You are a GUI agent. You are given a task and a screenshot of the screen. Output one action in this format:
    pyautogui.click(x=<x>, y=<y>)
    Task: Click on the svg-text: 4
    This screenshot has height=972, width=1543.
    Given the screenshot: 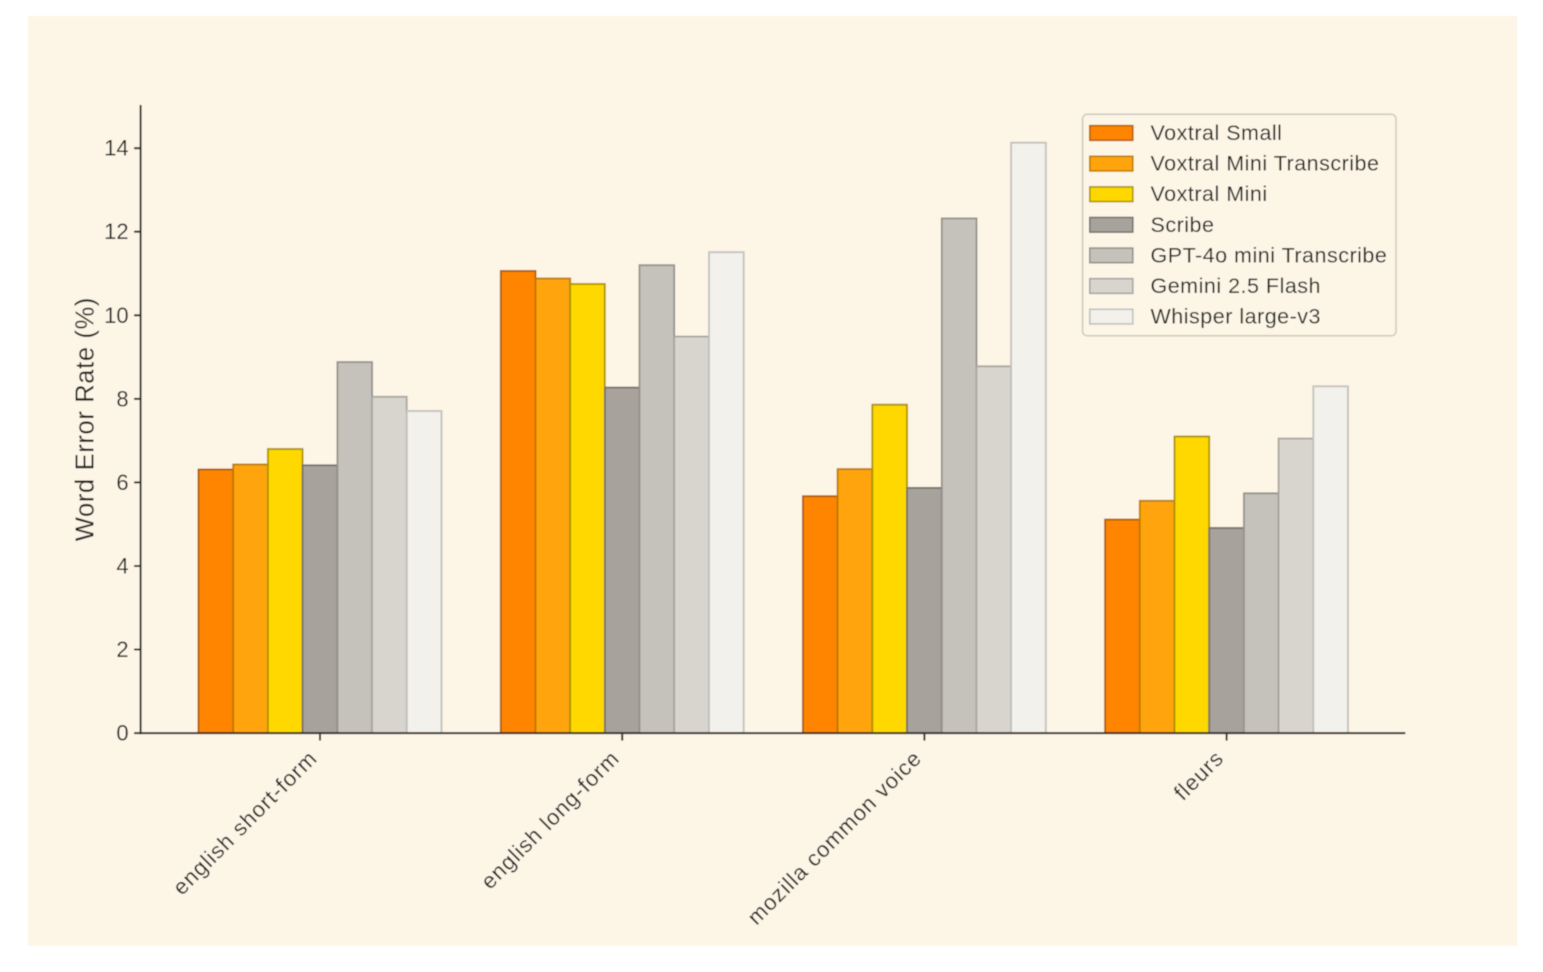 What is the action you would take?
    pyautogui.click(x=122, y=566)
    